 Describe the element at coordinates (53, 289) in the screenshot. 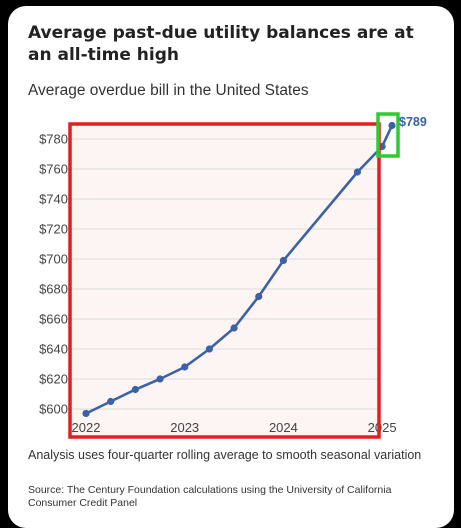

I see `y-tick-label: $680` at that location.